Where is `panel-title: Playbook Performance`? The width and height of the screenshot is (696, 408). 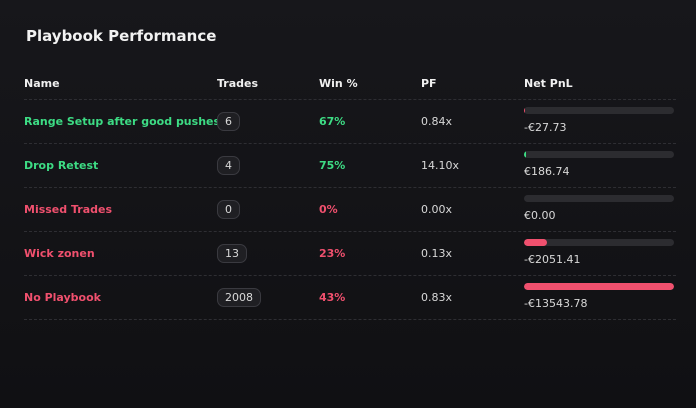 panel-title: Playbook Performance is located at coordinates (121, 36).